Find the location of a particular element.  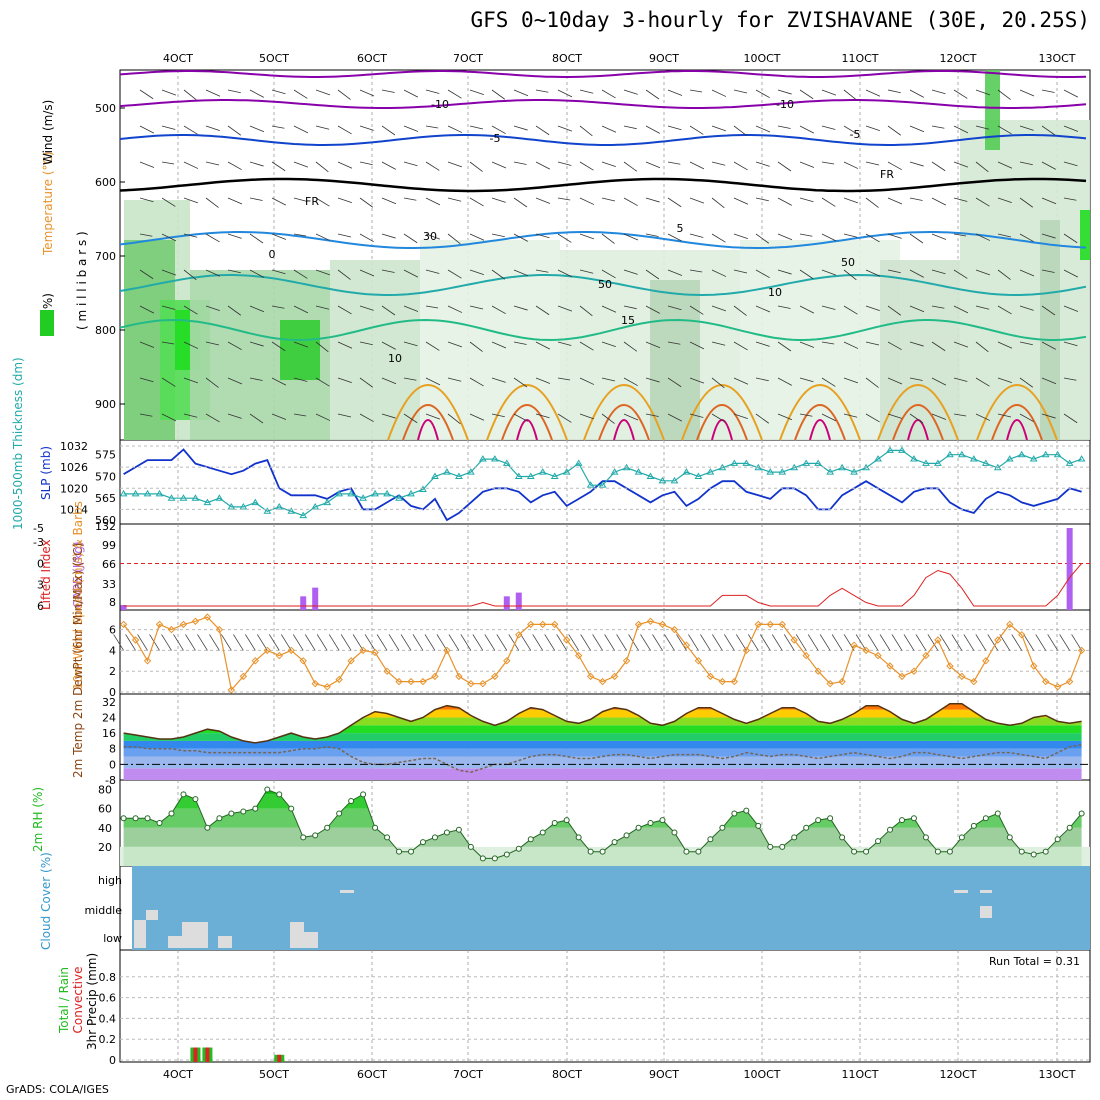

temperature-band is located at coordinates (602, 713).